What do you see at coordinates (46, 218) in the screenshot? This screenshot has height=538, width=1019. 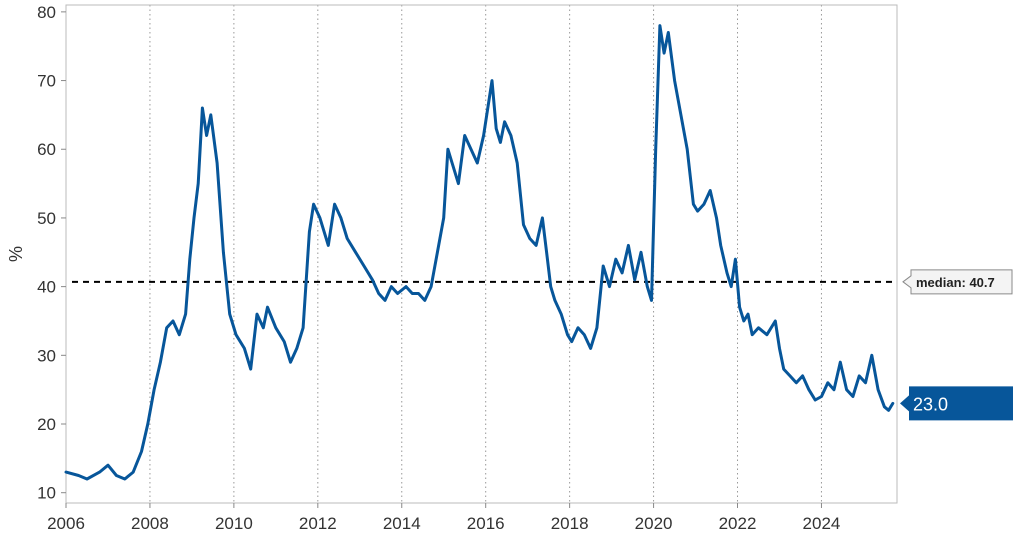 I see `y-tick-label: 50` at bounding box center [46, 218].